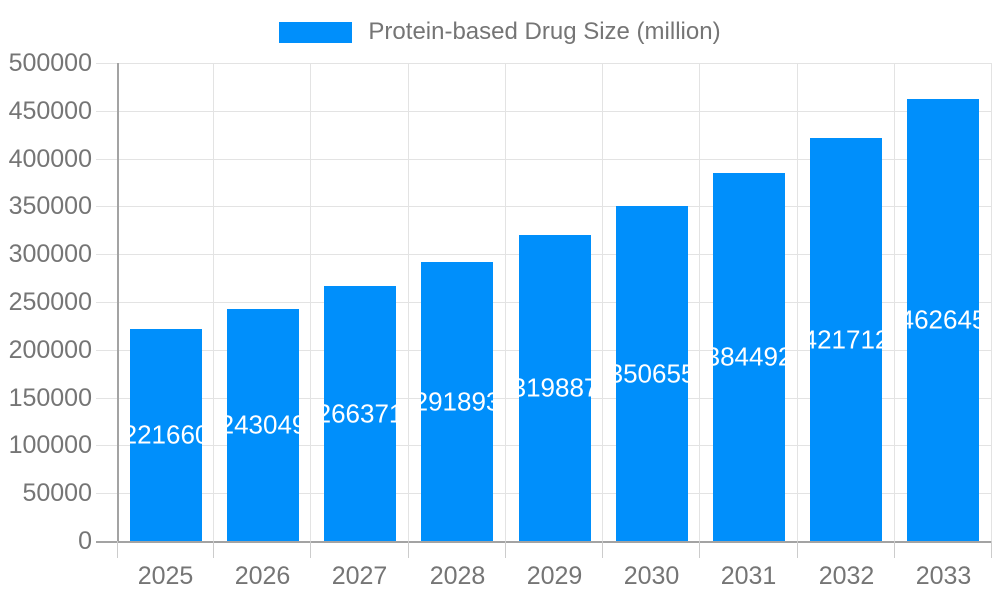 The height and width of the screenshot is (600, 1000). I want to click on bar-value-label: 291893, so click(457, 401).